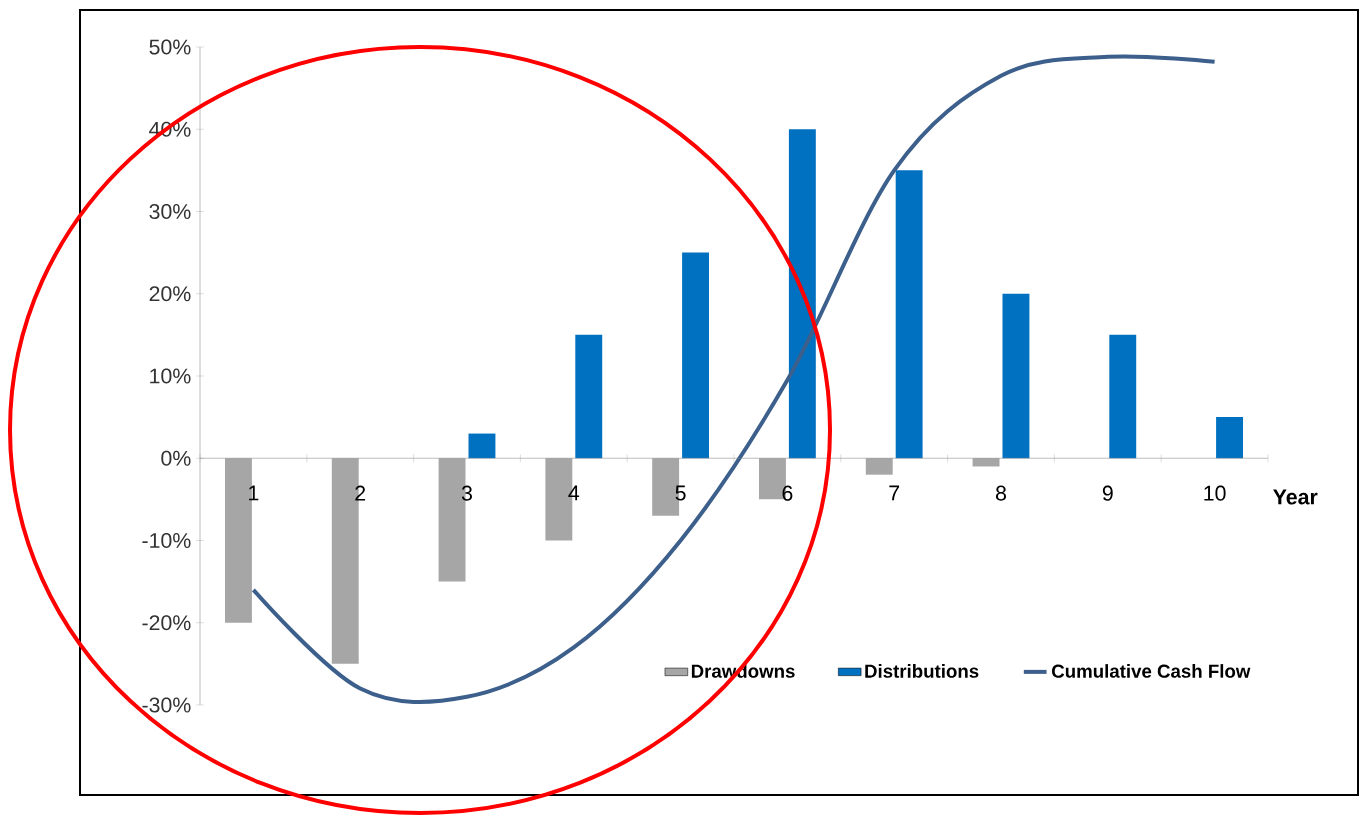 The height and width of the screenshot is (816, 1361). I want to click on y-tick-label: 0%, so click(176, 458).